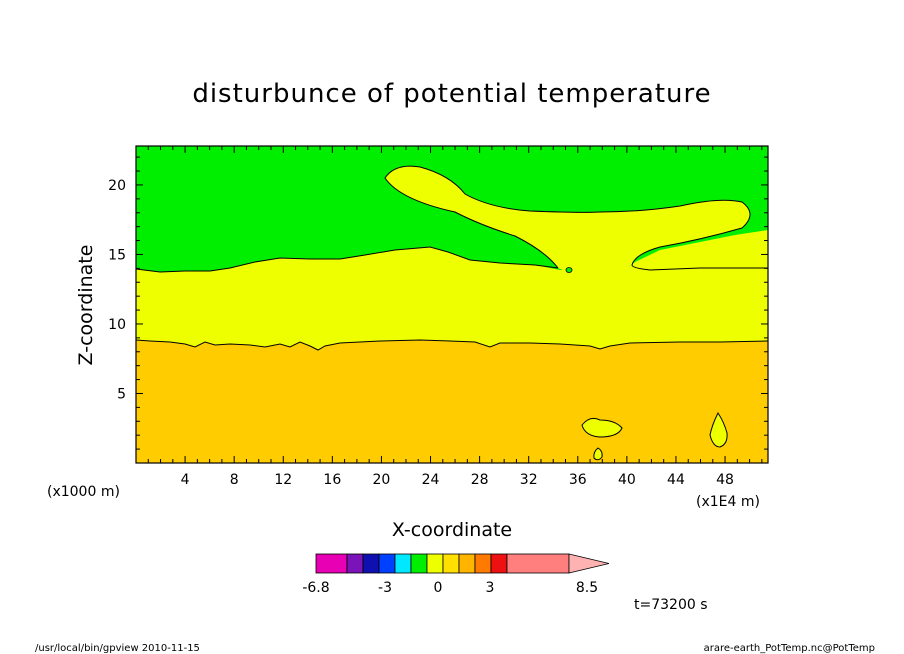  Describe the element at coordinates (627, 480) in the screenshot. I see `x-tick-label: 40` at that location.